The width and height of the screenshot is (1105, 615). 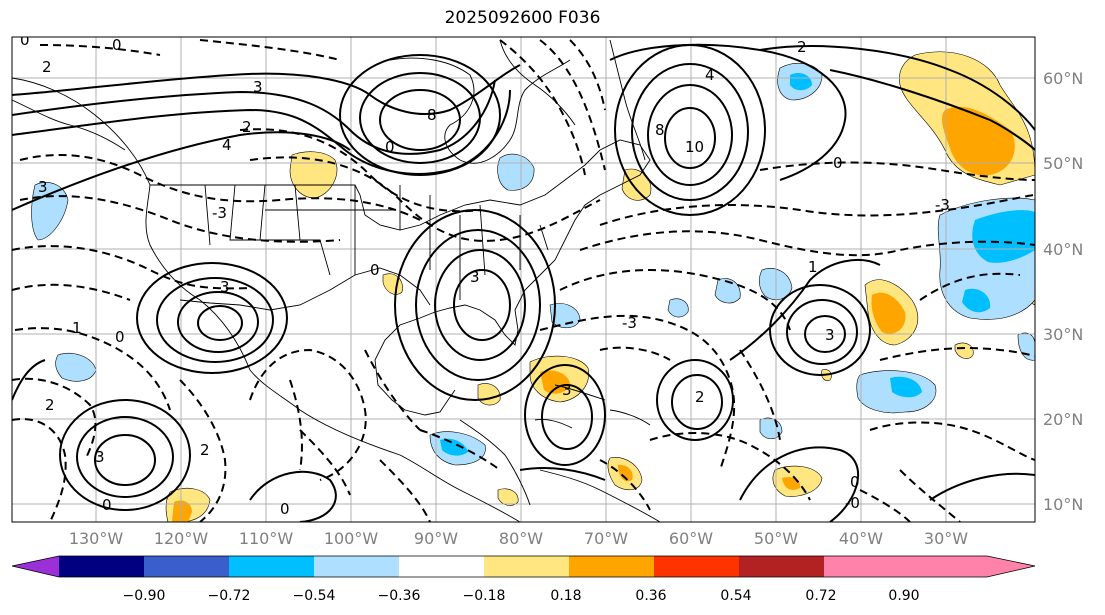 What do you see at coordinates (565, 596) in the screenshot?
I see `colorbar-tick-label: 0.18` at bounding box center [565, 596].